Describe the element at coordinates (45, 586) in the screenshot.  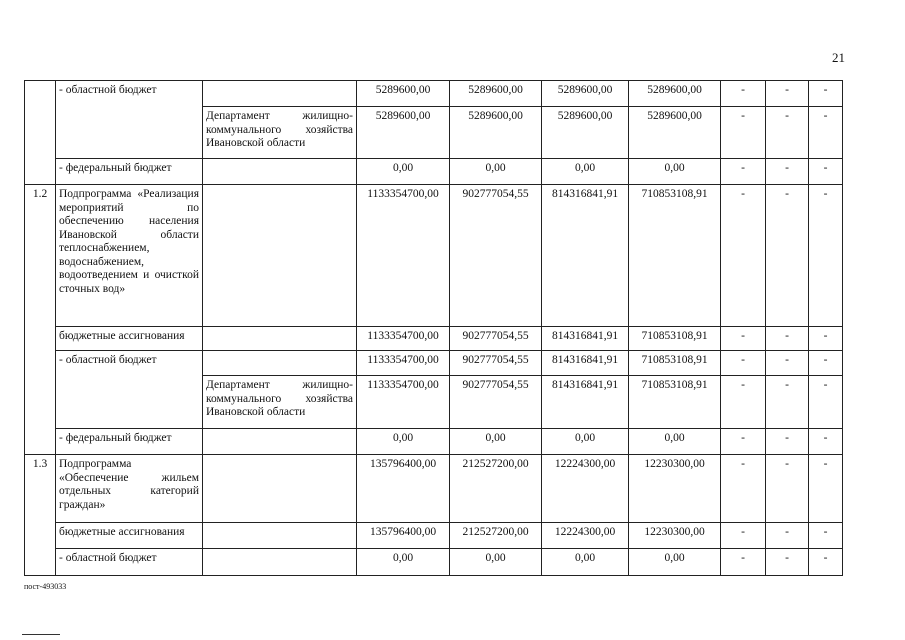
I see `footer-code: пост-493033` at that location.